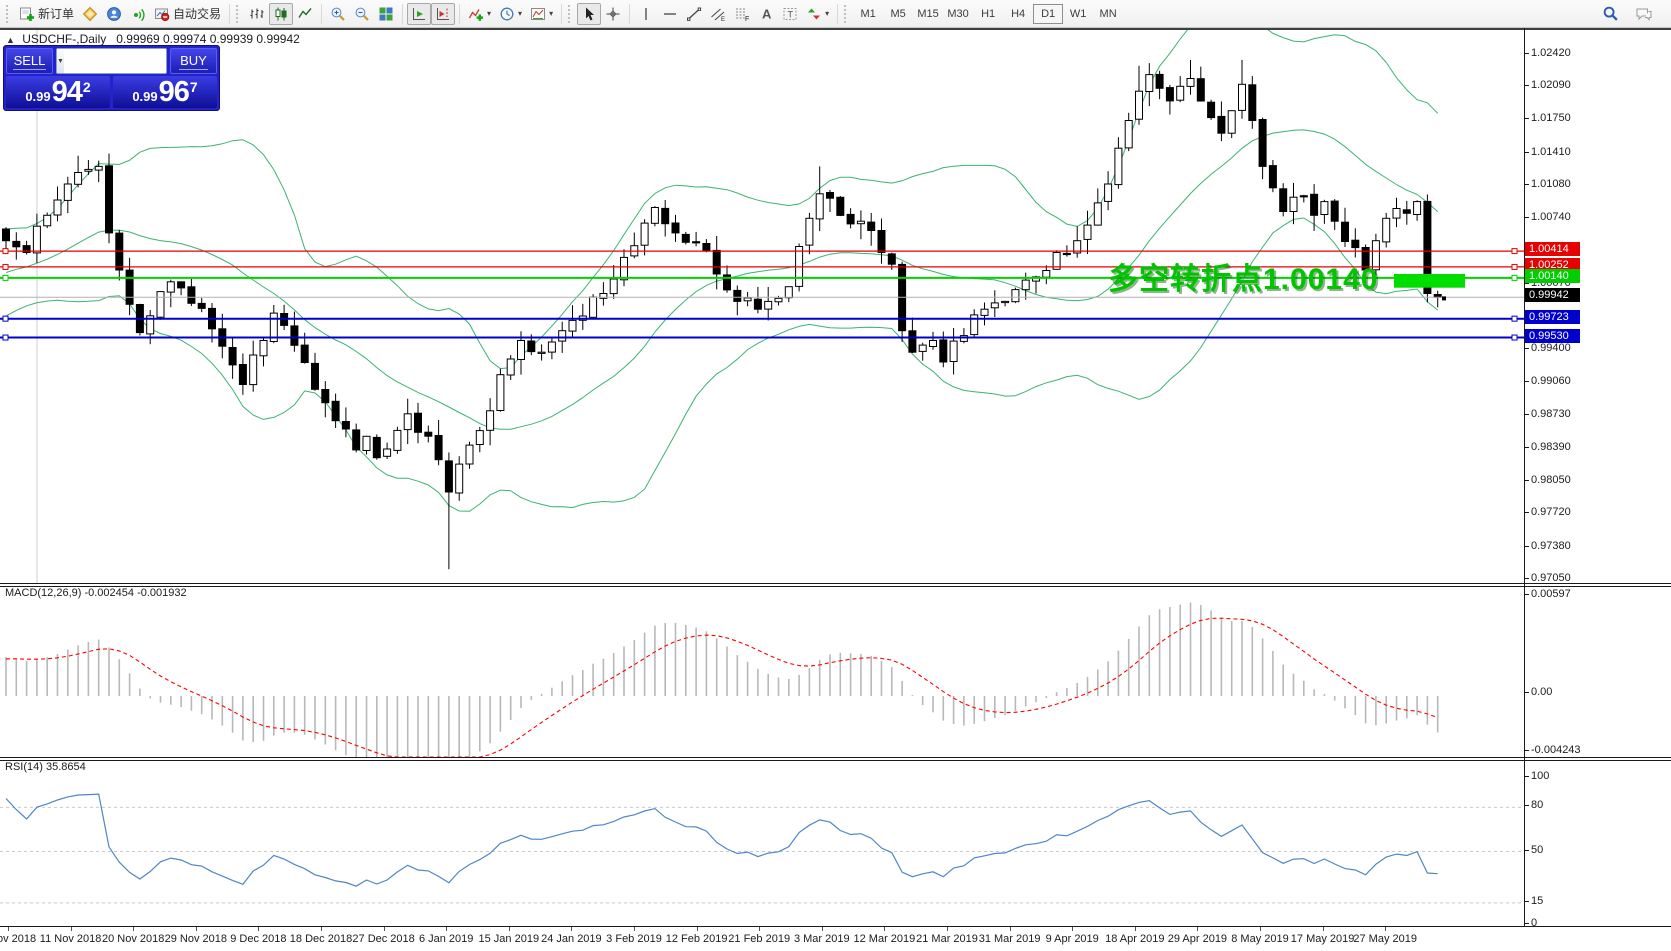 Image resolution: width=1671 pixels, height=951 pixels. Describe the element at coordinates (928, 13) in the screenshot. I see `timeframe-m15-button: M15` at that location.